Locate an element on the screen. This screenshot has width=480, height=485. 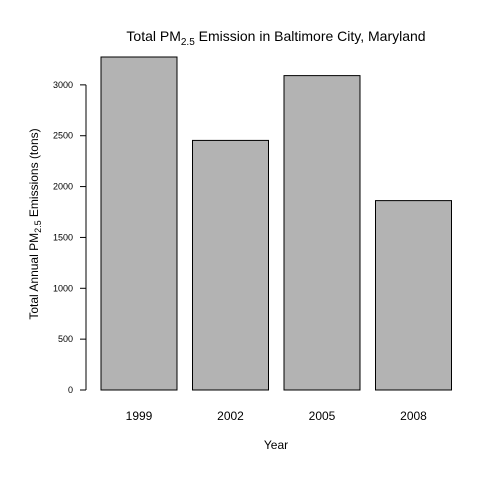
bar-2005 is located at coordinates (322, 233).